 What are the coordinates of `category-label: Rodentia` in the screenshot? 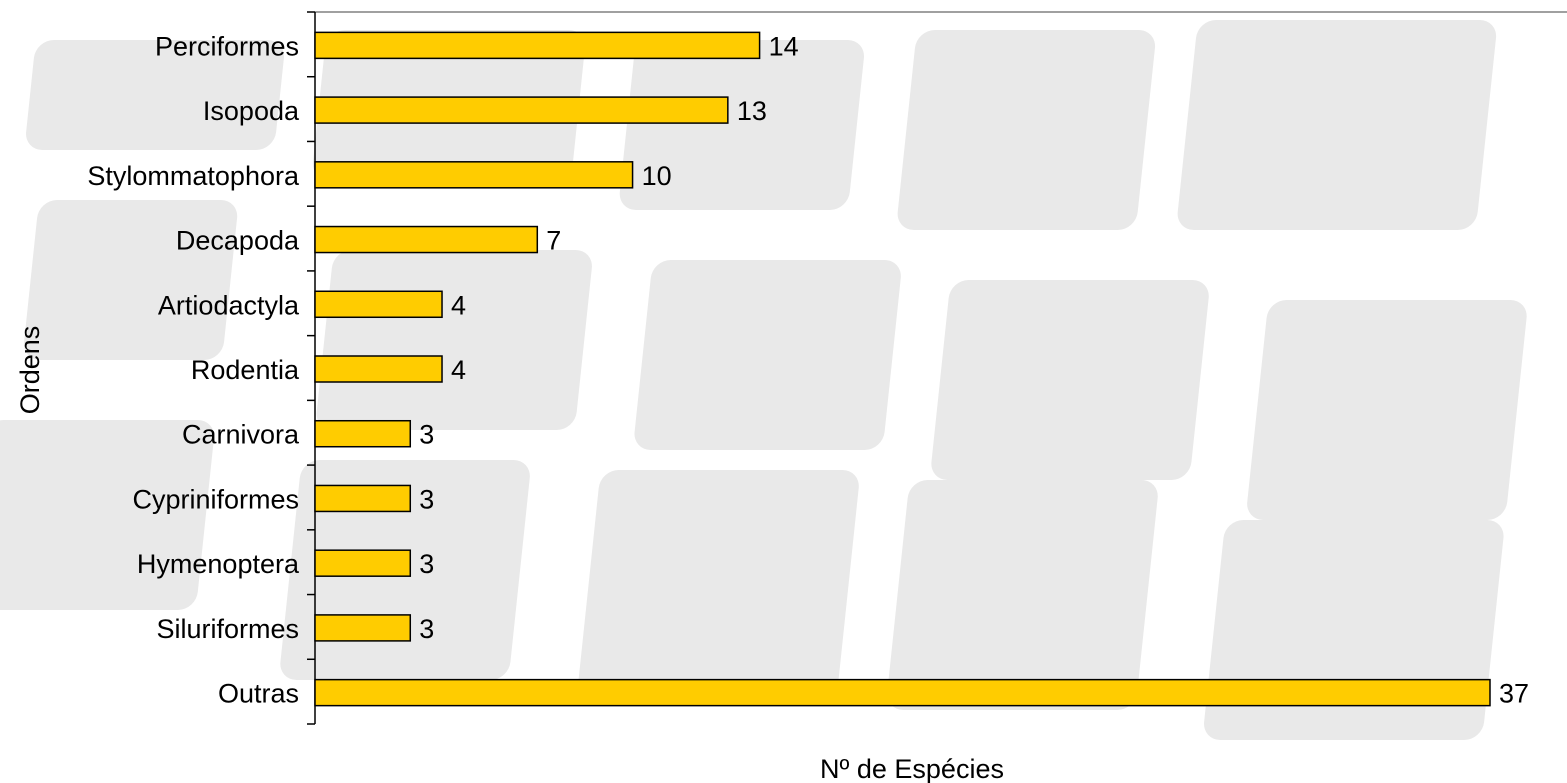 It's located at (245, 370).